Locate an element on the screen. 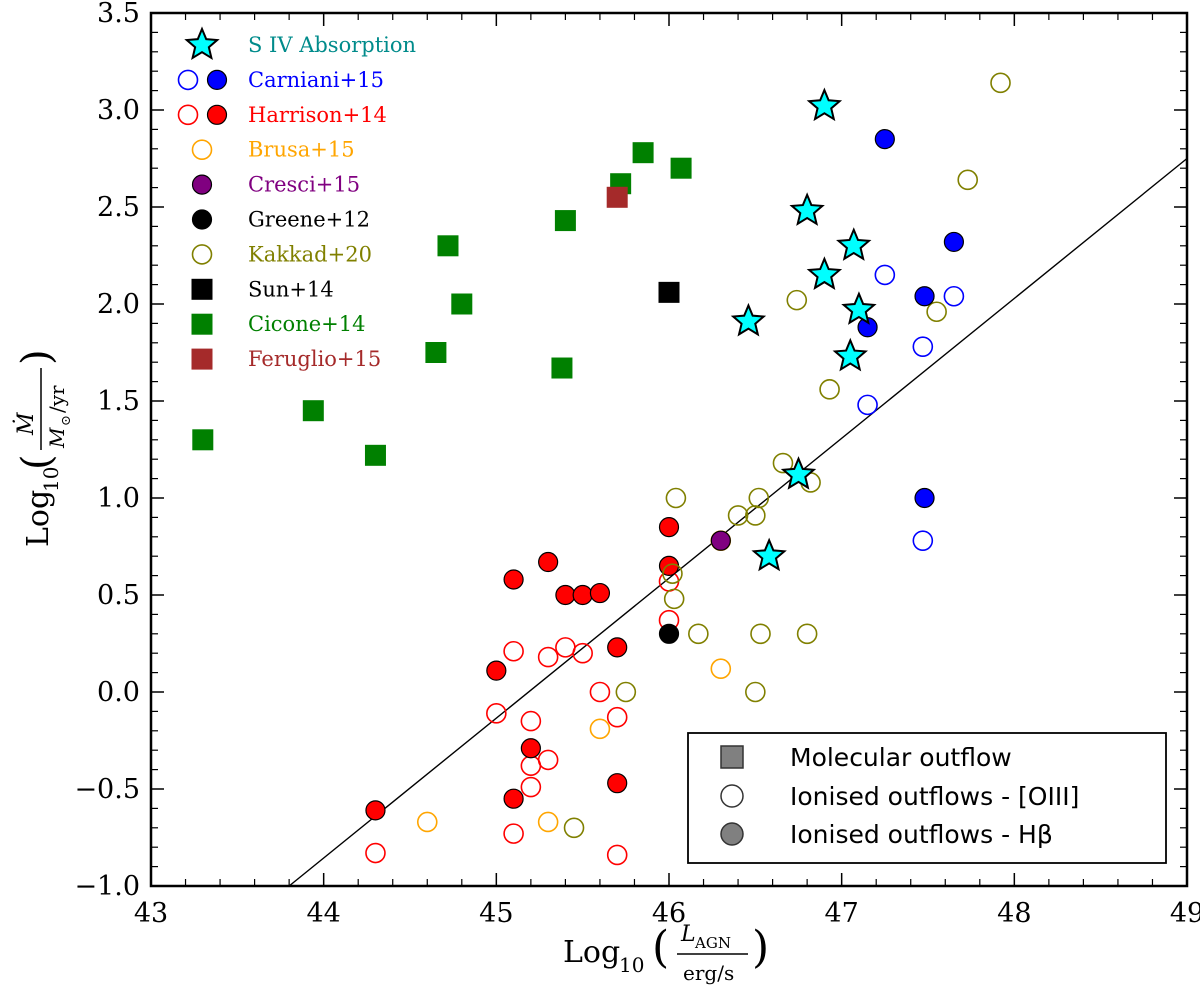  x-label-log-sub: 10 is located at coordinates (631, 965).